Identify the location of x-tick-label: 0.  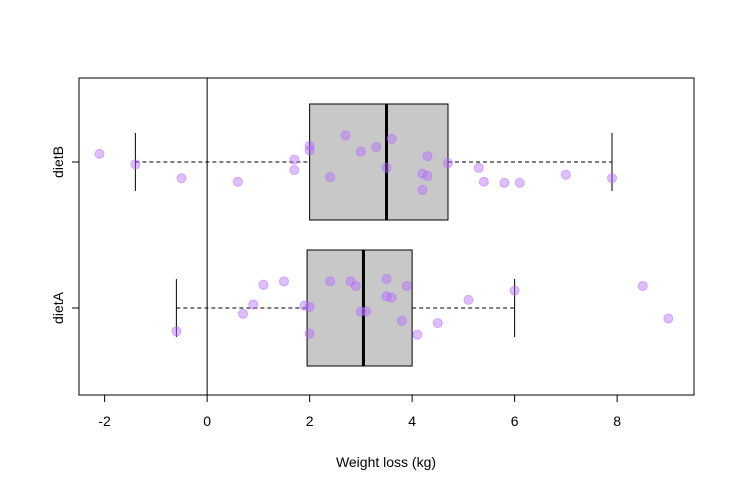
(207, 421).